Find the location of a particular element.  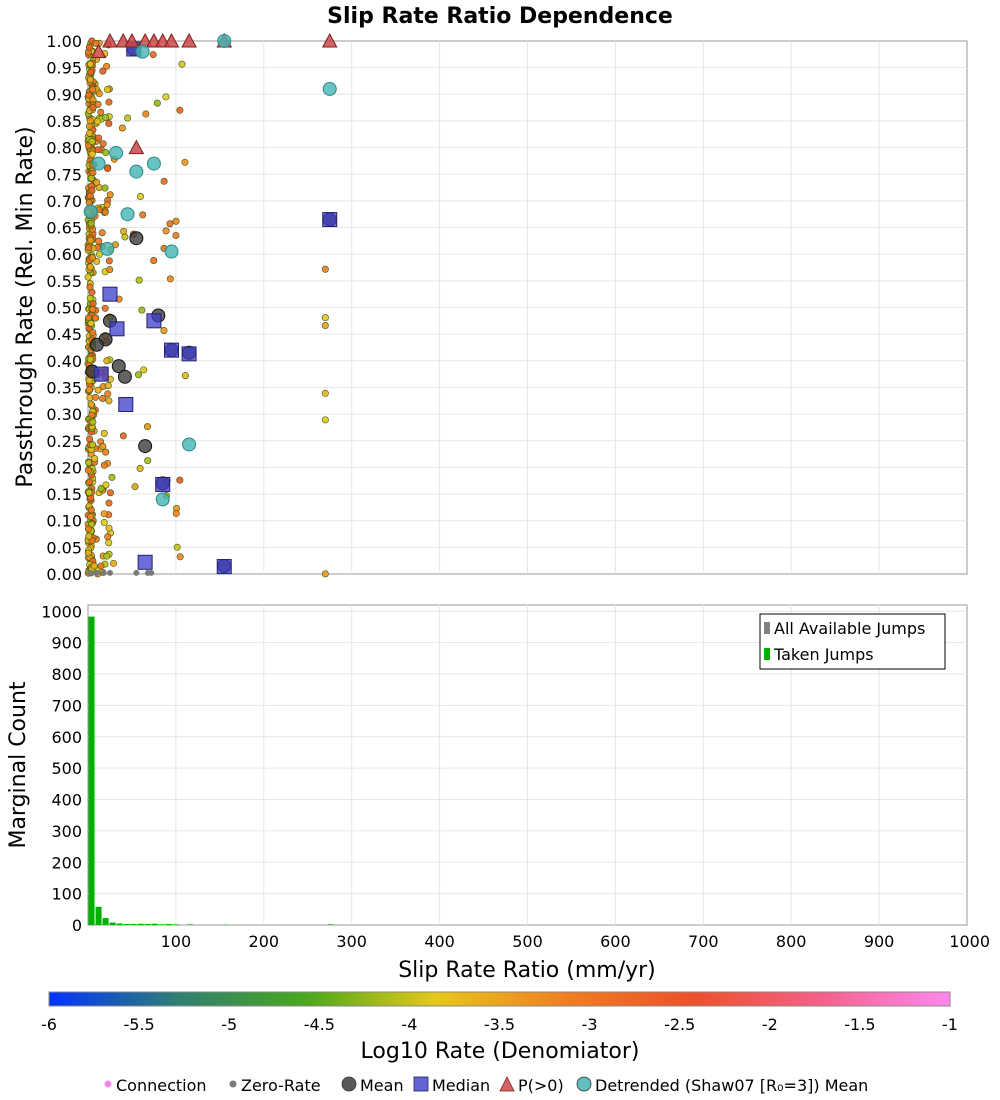

scatter-y-tick-label: 0.05 is located at coordinates (64, 547).